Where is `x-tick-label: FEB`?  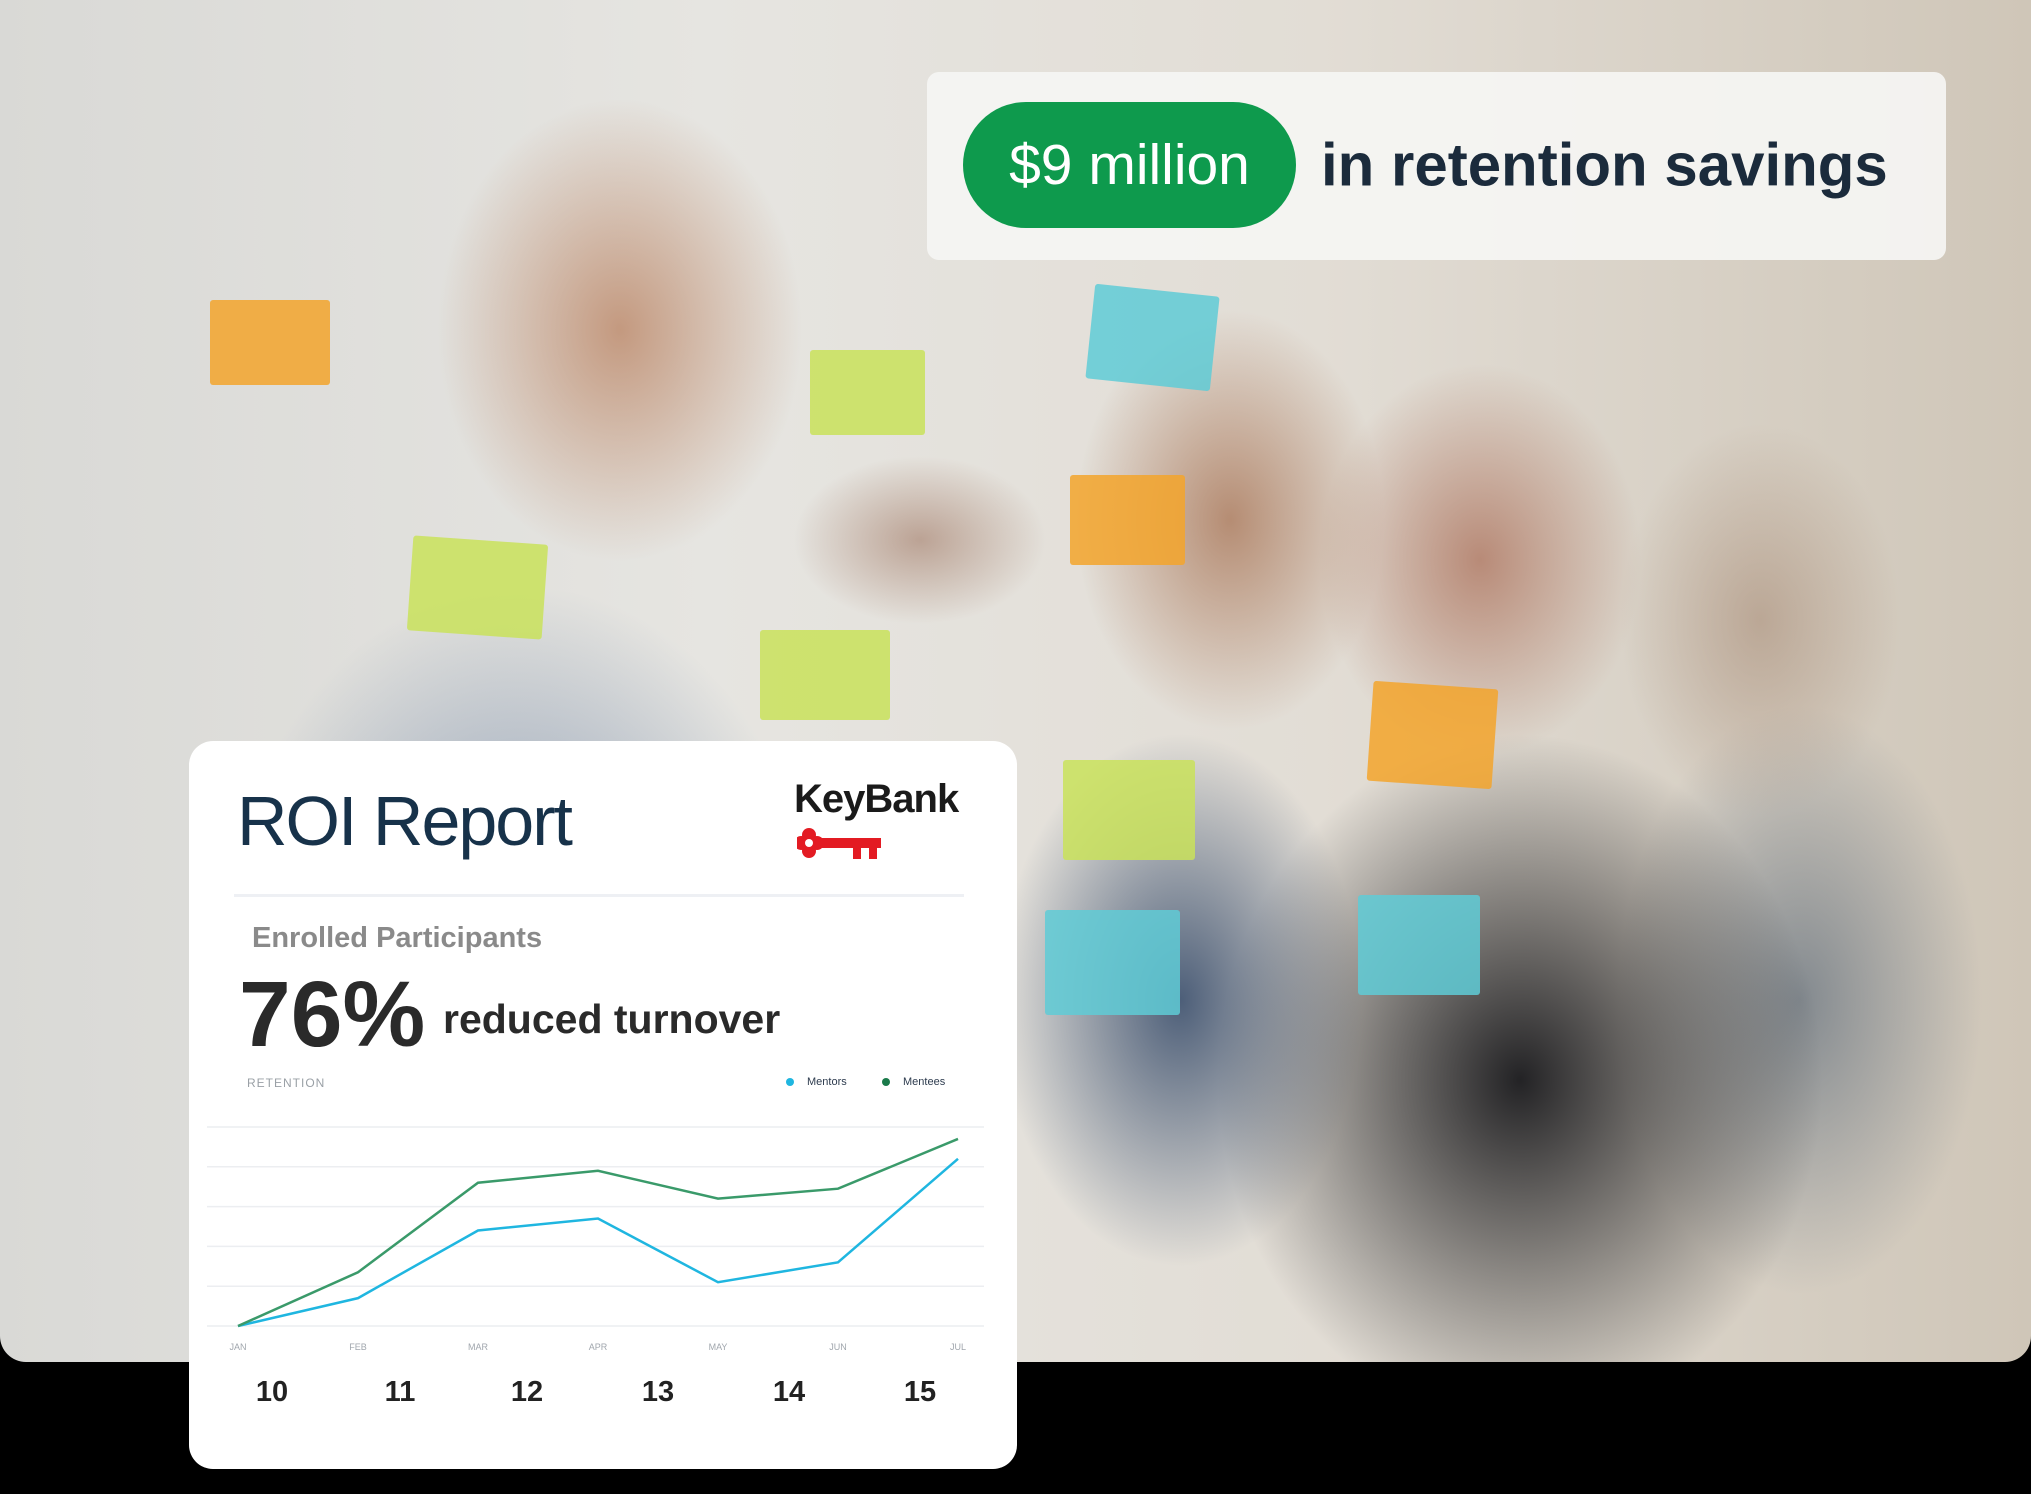
x-tick-label: FEB is located at coordinates (358, 1347).